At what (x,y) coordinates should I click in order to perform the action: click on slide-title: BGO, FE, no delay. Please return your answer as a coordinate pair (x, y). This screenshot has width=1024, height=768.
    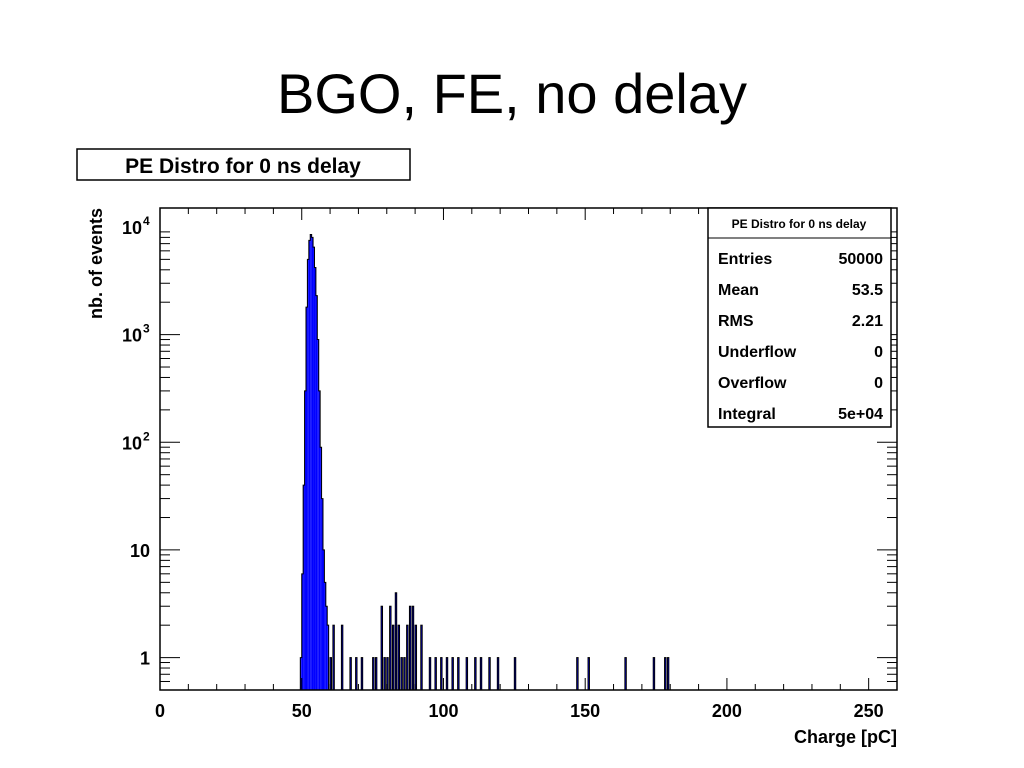
    Looking at the image, I should click on (512, 93).